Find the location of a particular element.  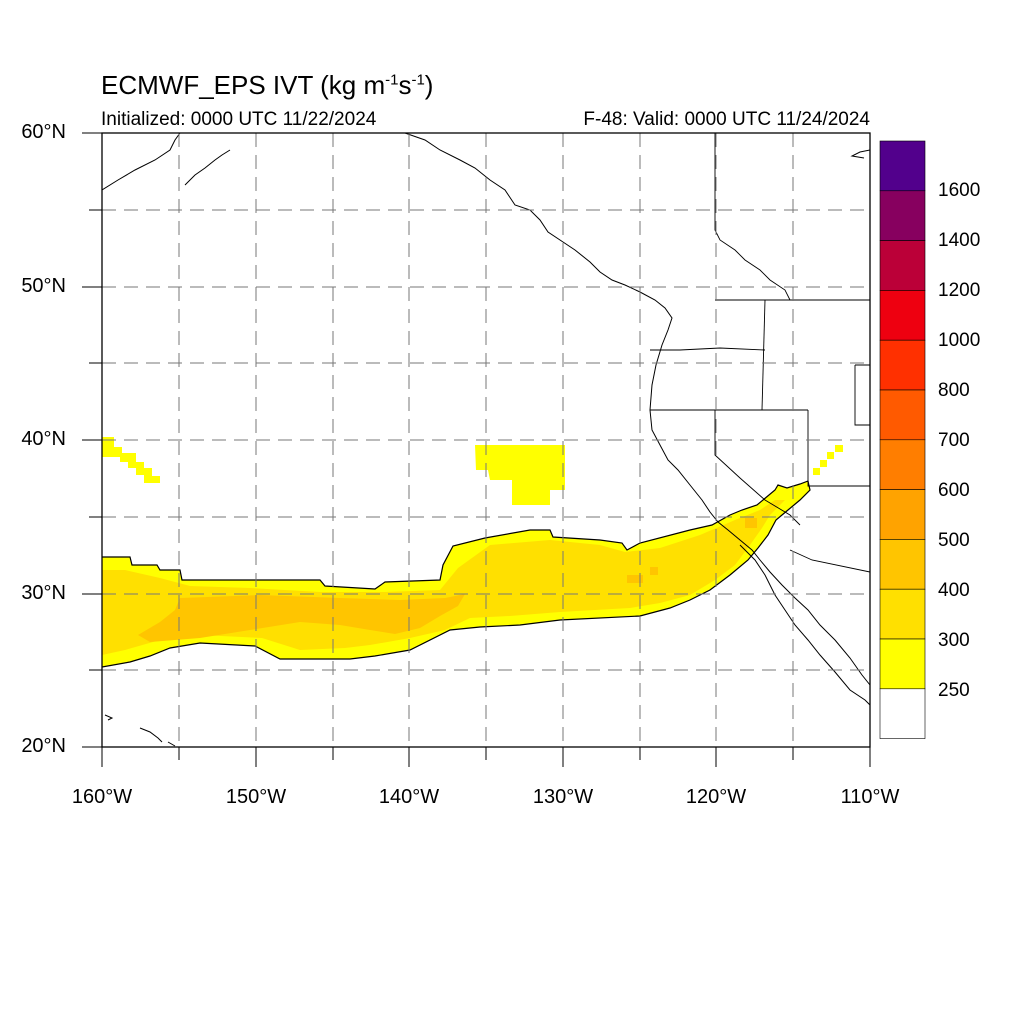

colorbar-label-1600: 1600 is located at coordinates (959, 190).